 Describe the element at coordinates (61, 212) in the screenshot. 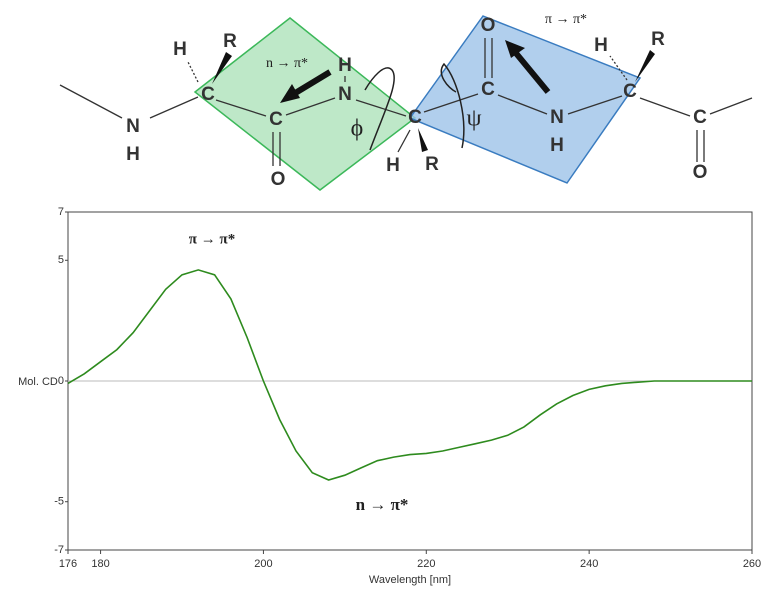

I see `y-tick-label: 7` at that location.